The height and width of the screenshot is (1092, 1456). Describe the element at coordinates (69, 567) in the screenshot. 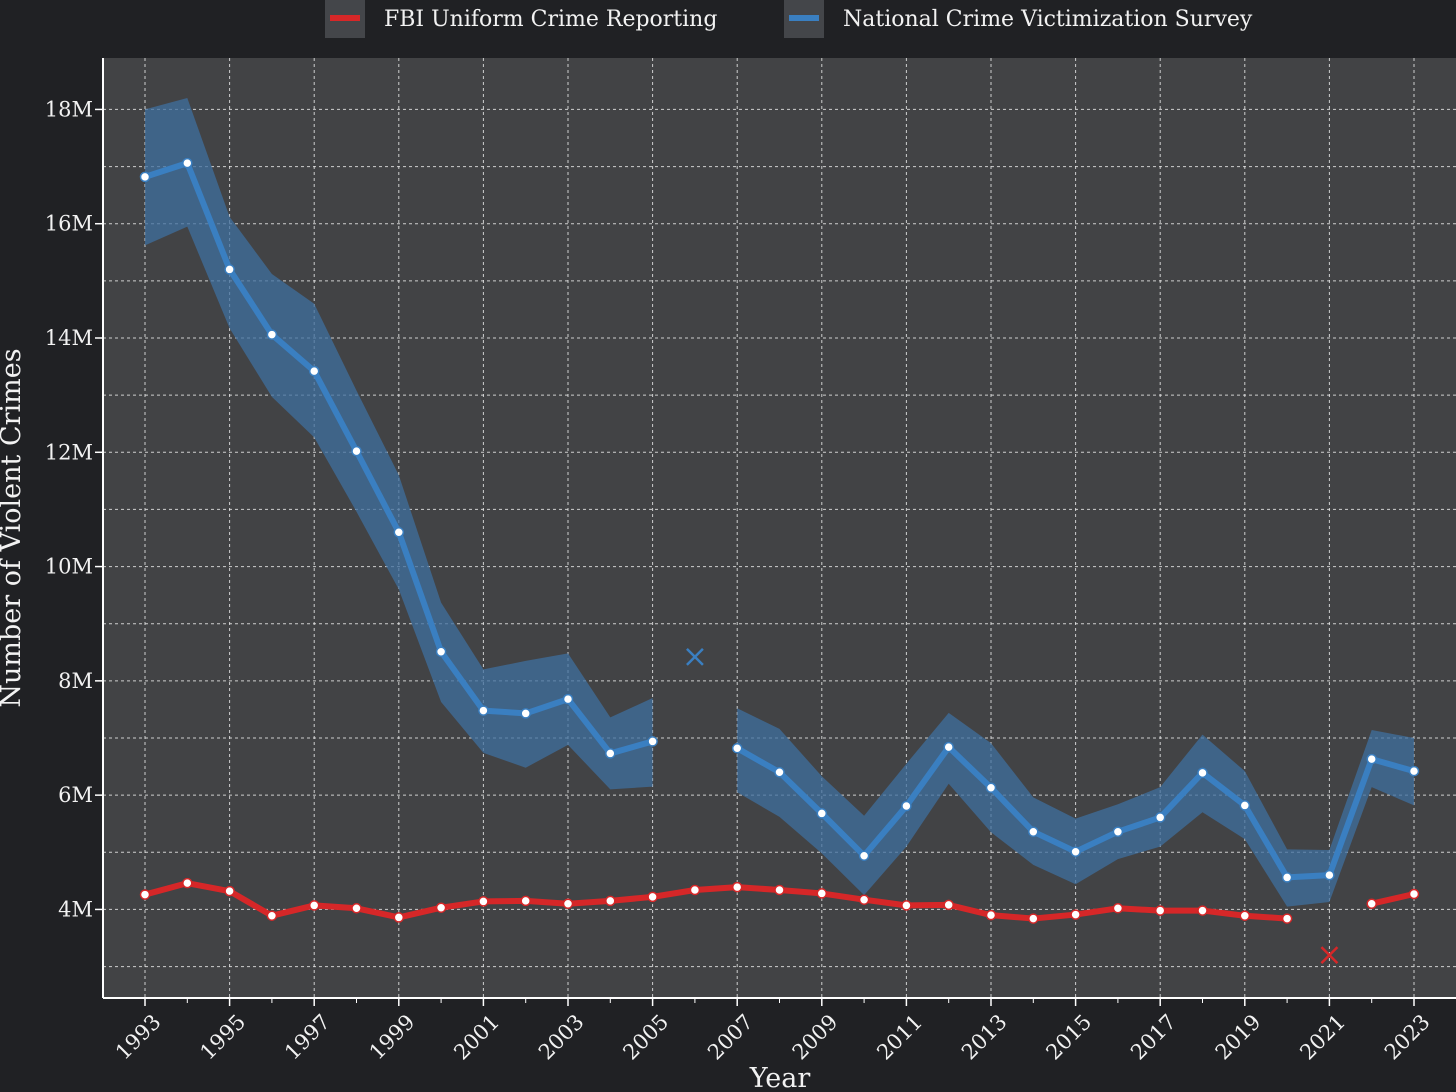

I see `y-tick-label: 10M` at that location.